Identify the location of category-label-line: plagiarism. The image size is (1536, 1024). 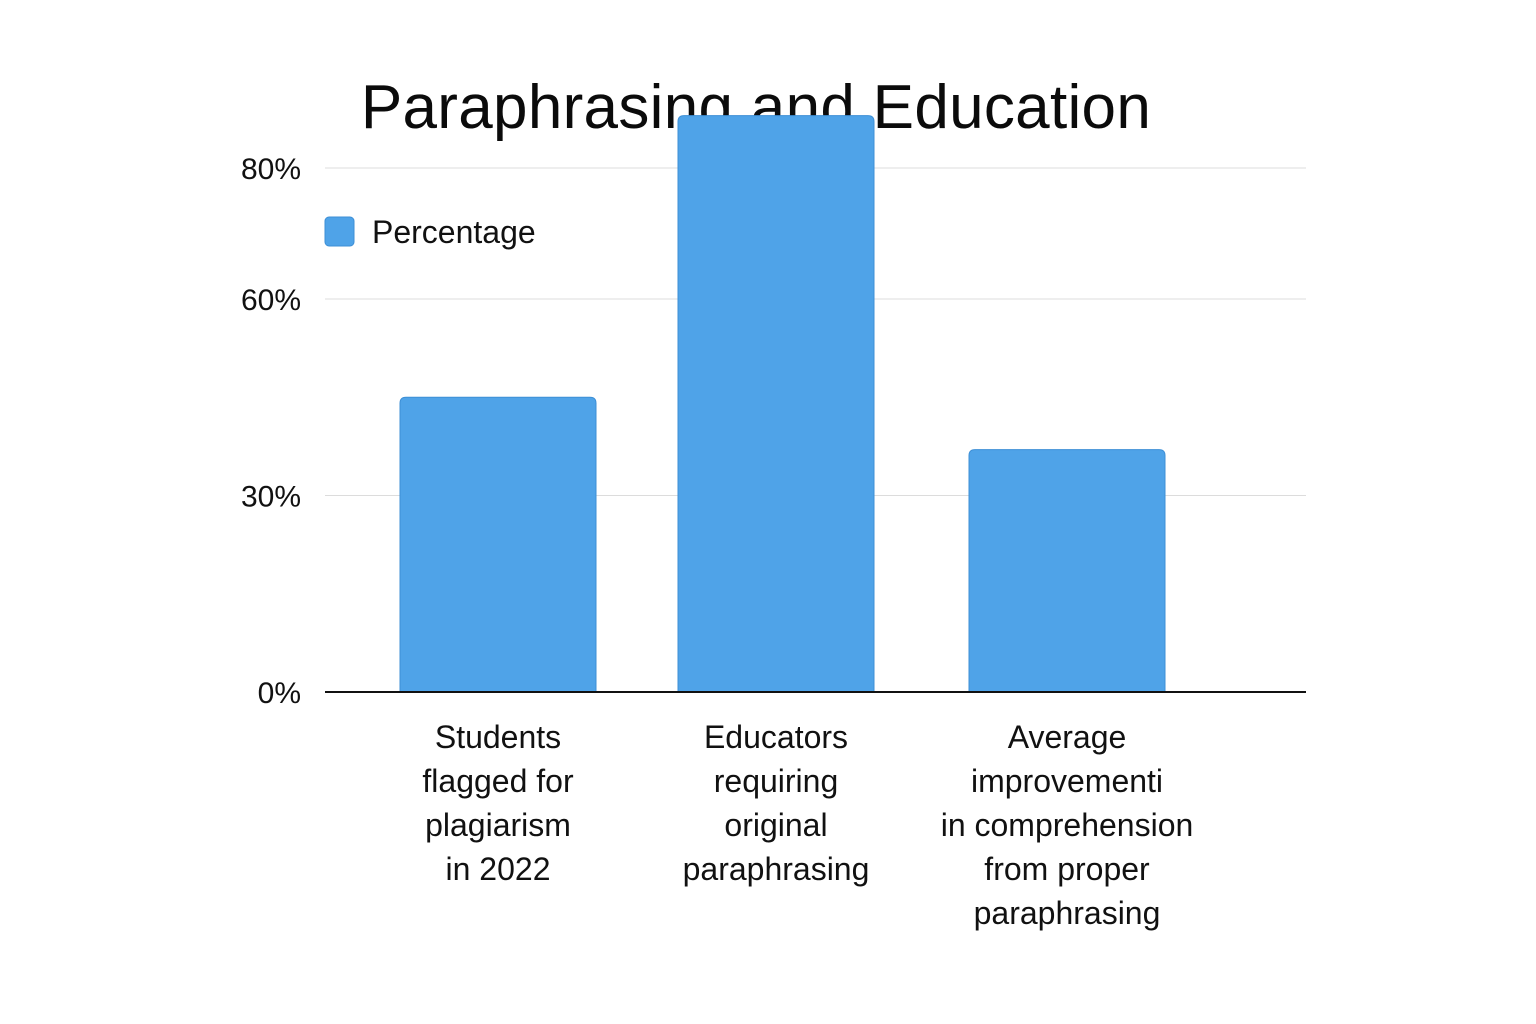
(498, 825).